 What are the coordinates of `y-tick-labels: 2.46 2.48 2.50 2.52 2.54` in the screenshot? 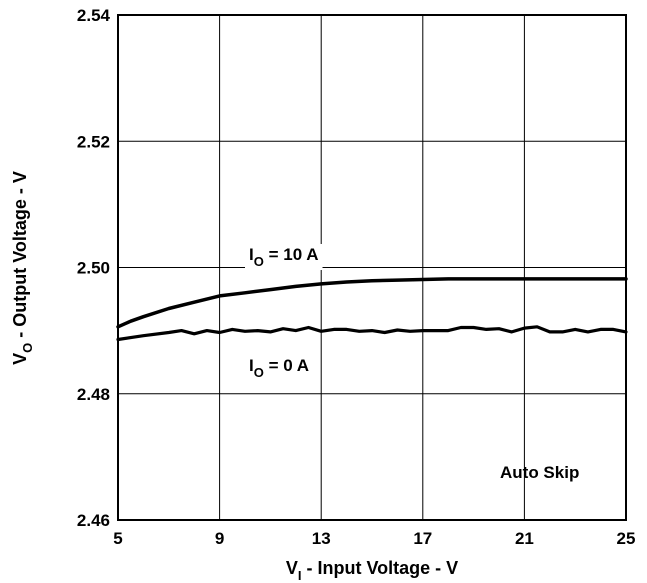 It's located at (94, 268).